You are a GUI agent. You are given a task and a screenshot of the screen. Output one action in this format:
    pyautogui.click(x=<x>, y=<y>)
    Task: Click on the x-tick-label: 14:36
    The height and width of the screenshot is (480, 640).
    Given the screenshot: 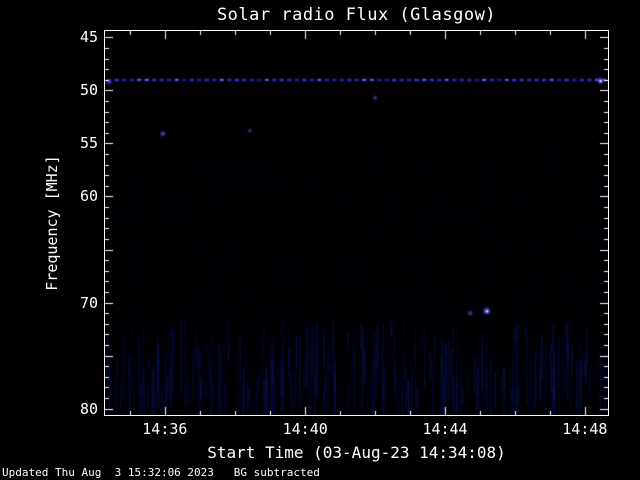 What is the action you would take?
    pyautogui.click(x=165, y=429)
    